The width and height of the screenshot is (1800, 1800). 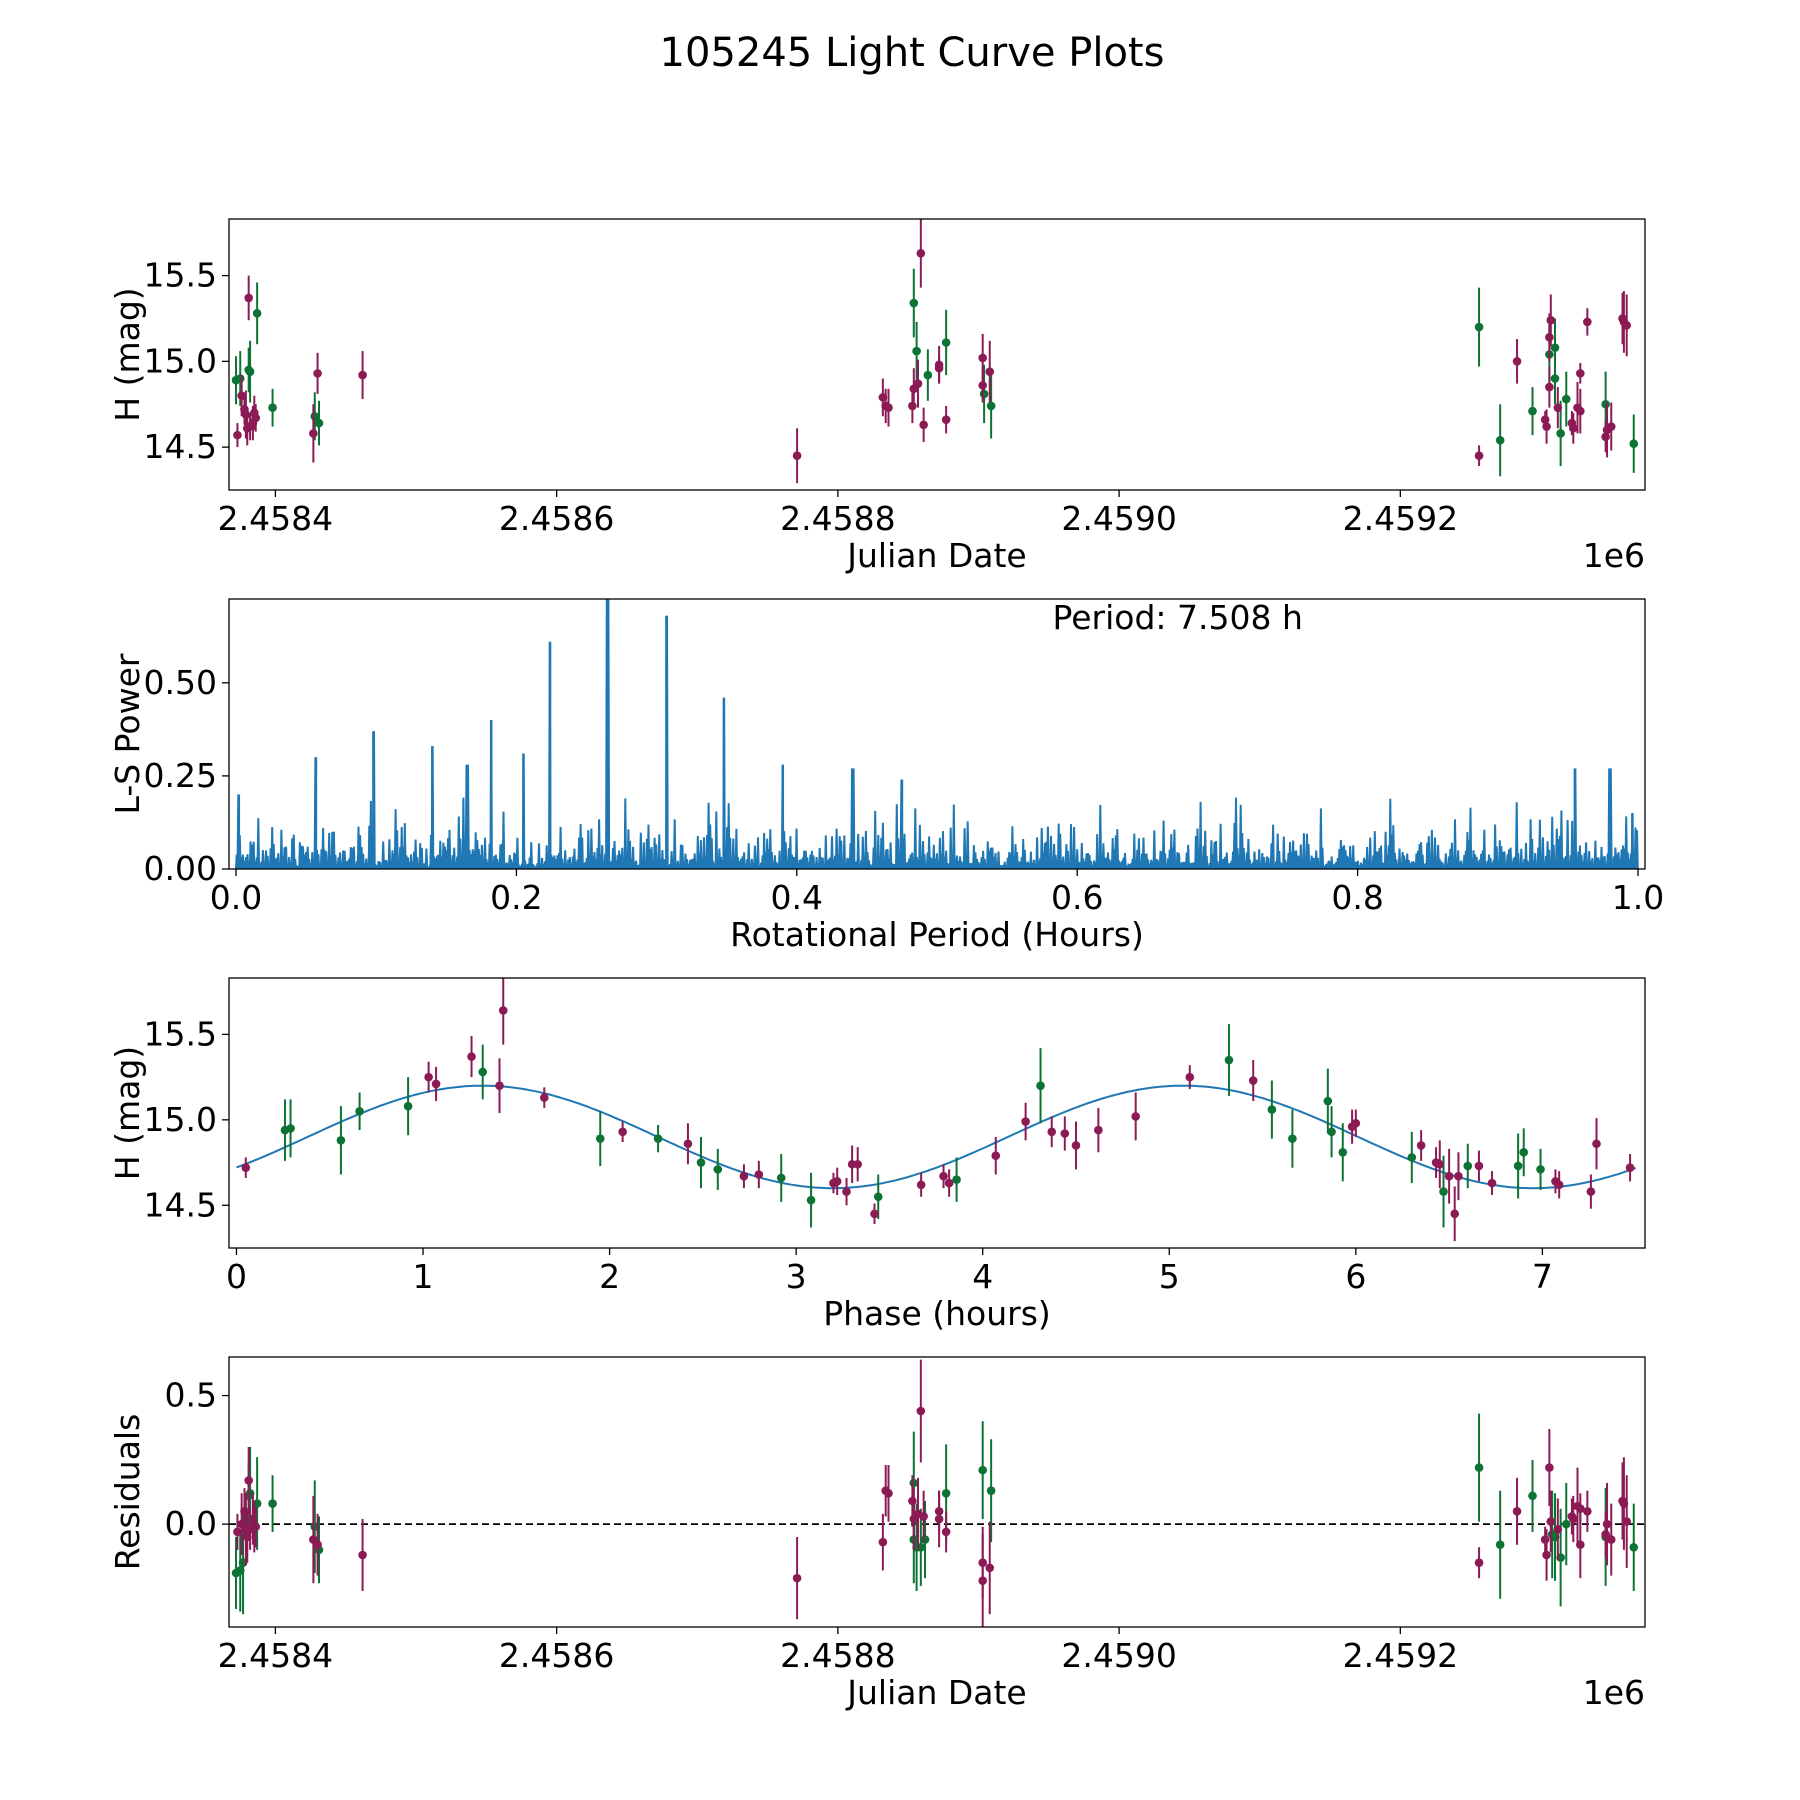 I want to click on y-axis-label: L-S Power, so click(x=127, y=733).